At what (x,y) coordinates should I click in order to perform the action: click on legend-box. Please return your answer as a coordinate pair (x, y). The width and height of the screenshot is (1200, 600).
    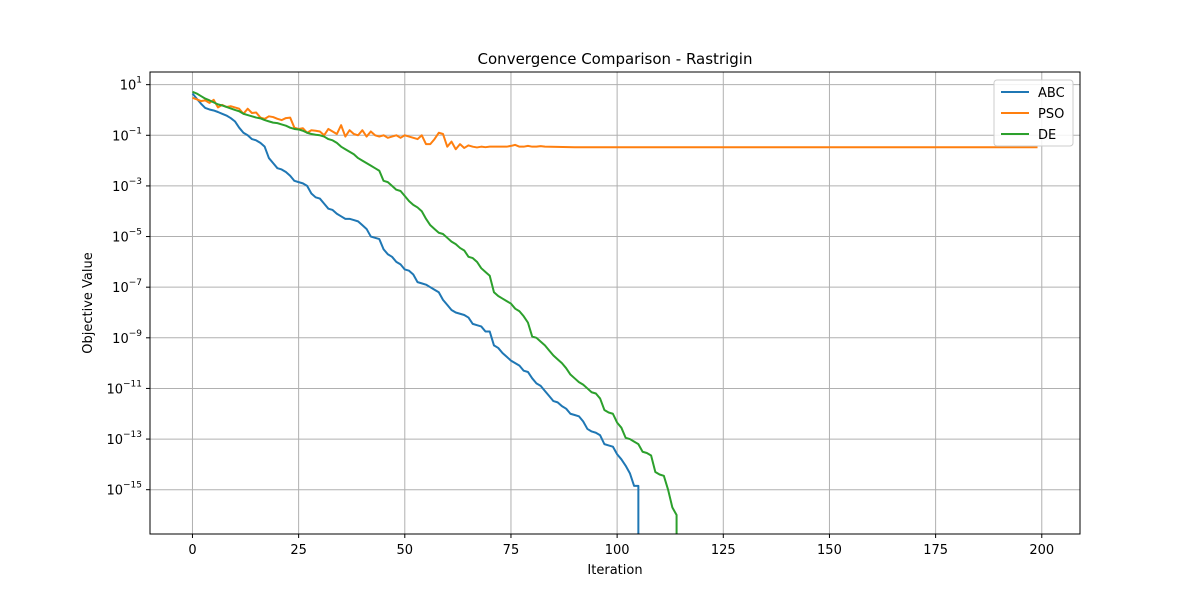
    Looking at the image, I should click on (1033, 113).